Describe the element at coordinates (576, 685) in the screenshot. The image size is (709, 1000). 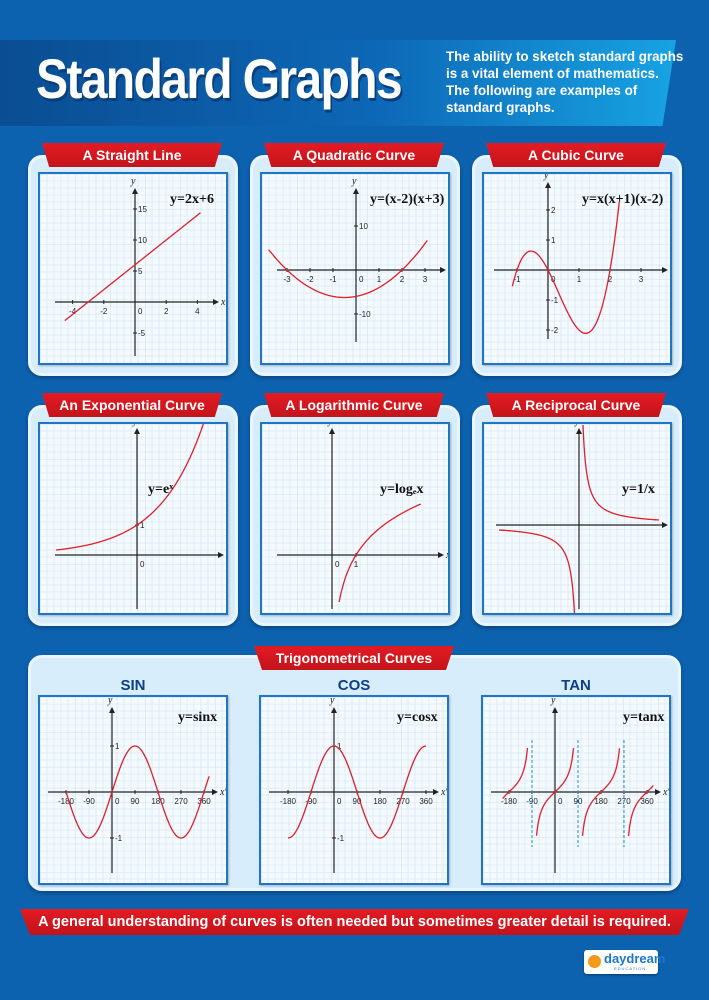
I see `trig-name: TAN` at that location.